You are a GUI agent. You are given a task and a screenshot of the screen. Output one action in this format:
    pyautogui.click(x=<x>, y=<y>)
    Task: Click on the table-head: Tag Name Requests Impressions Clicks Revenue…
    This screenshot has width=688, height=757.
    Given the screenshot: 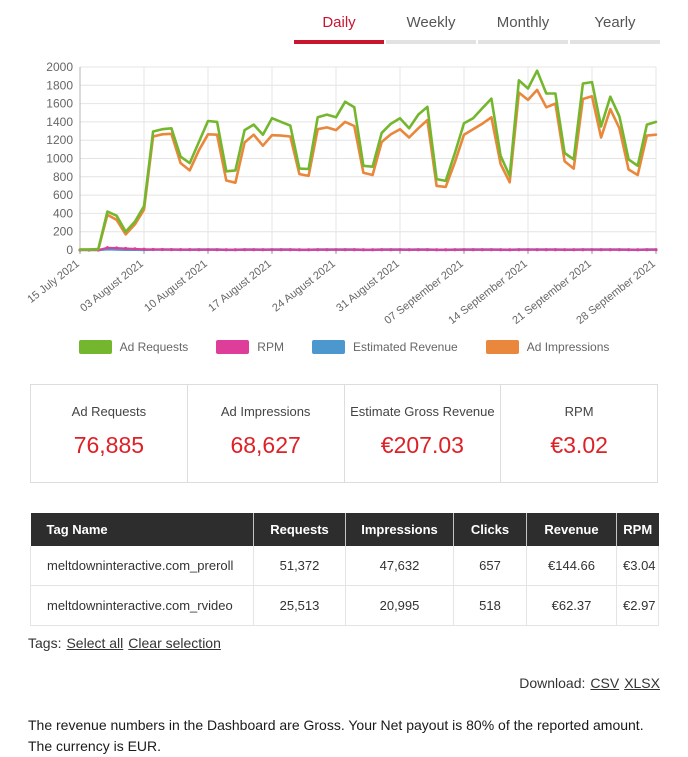 What is the action you would take?
    pyautogui.click(x=344, y=529)
    